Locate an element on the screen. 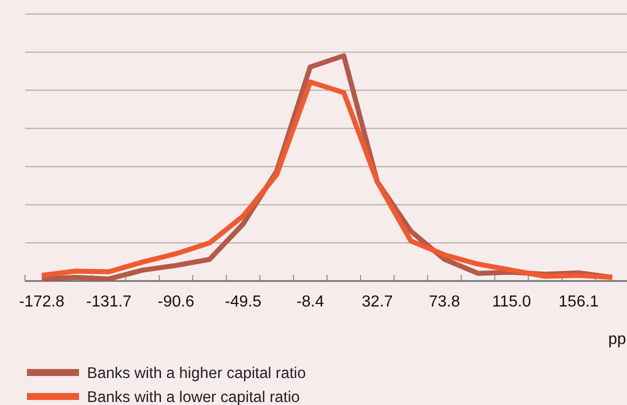 The width and height of the screenshot is (627, 405). legend-label: Banks with a higher capital ratio is located at coordinates (196, 373).